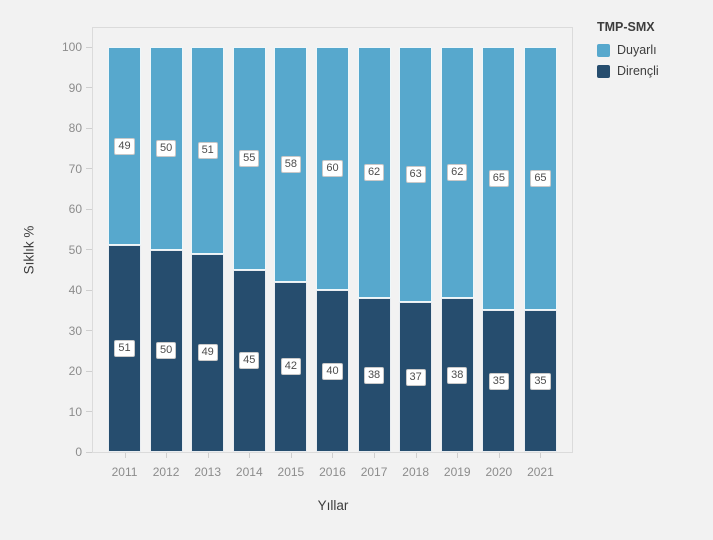 The image size is (713, 540). I want to click on bar-segment-bottom: 37, so click(416, 377).